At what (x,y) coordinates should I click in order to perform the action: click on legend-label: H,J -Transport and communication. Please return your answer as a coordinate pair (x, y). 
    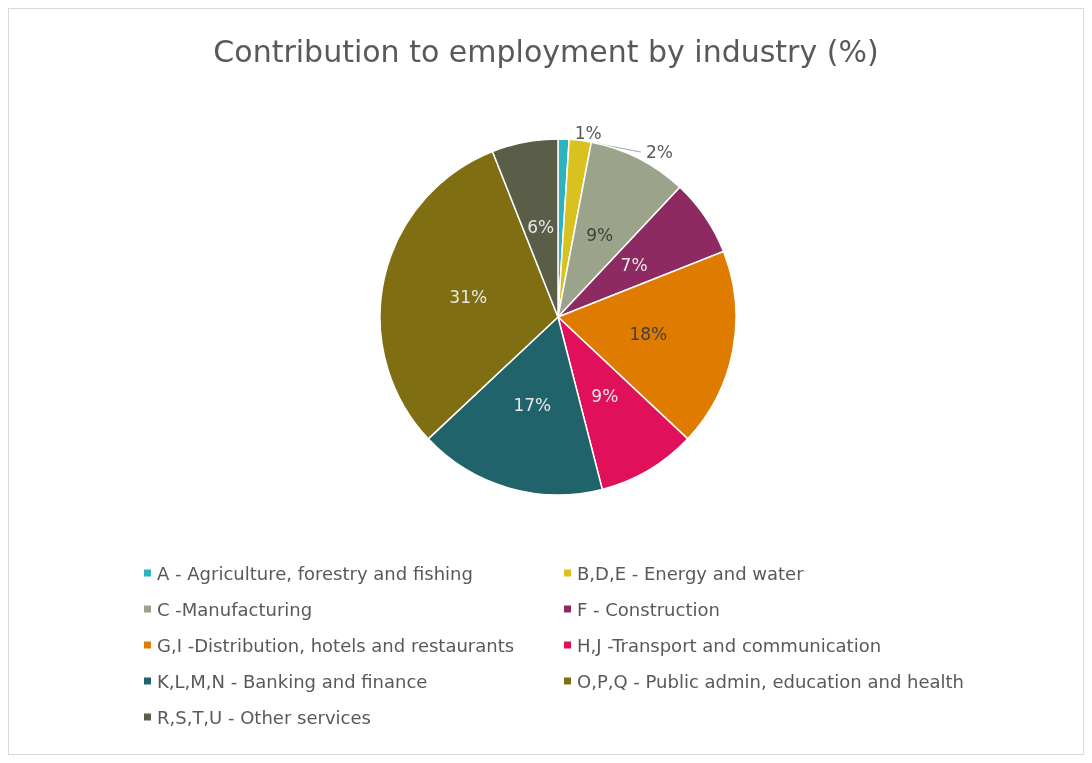
    Looking at the image, I should click on (729, 645).